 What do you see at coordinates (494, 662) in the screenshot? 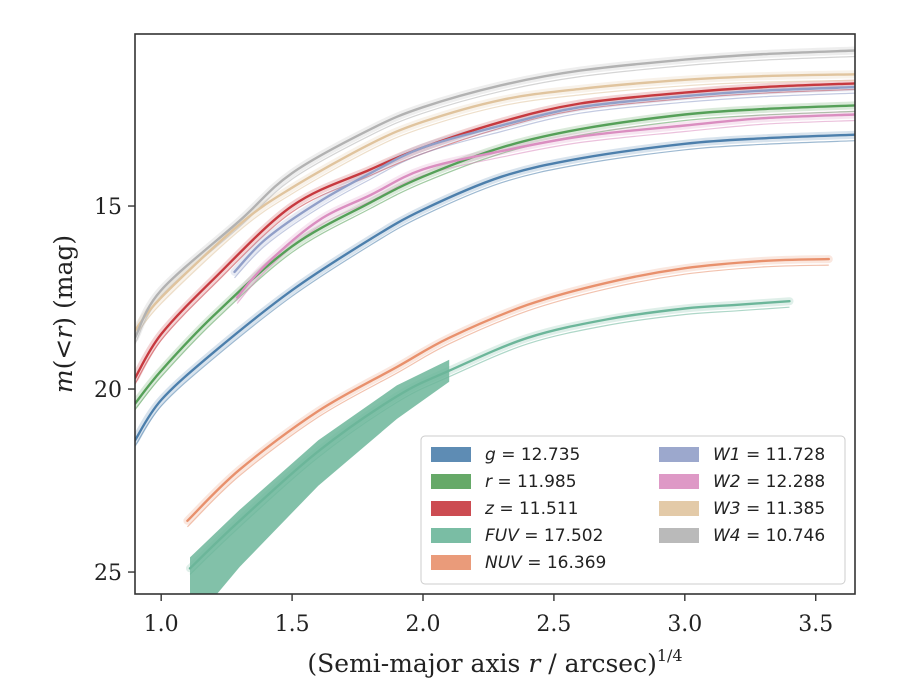
I see `x-axis-label: (Semi-major axis r / arcsec)1/4` at bounding box center [494, 662].